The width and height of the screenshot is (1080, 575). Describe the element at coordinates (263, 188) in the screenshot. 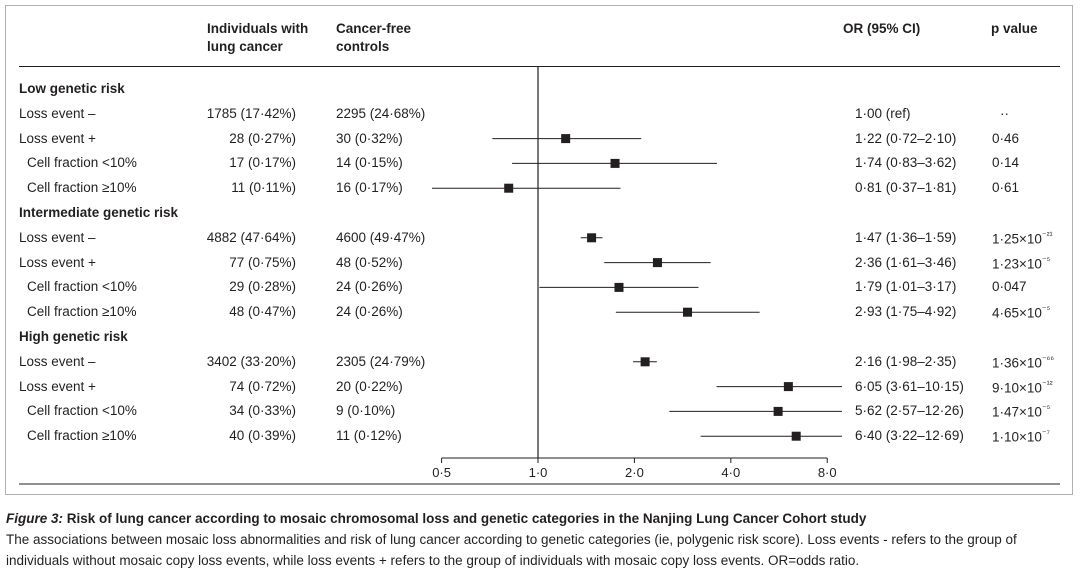

I see `cases-value: 11 (0·11%)` at that location.